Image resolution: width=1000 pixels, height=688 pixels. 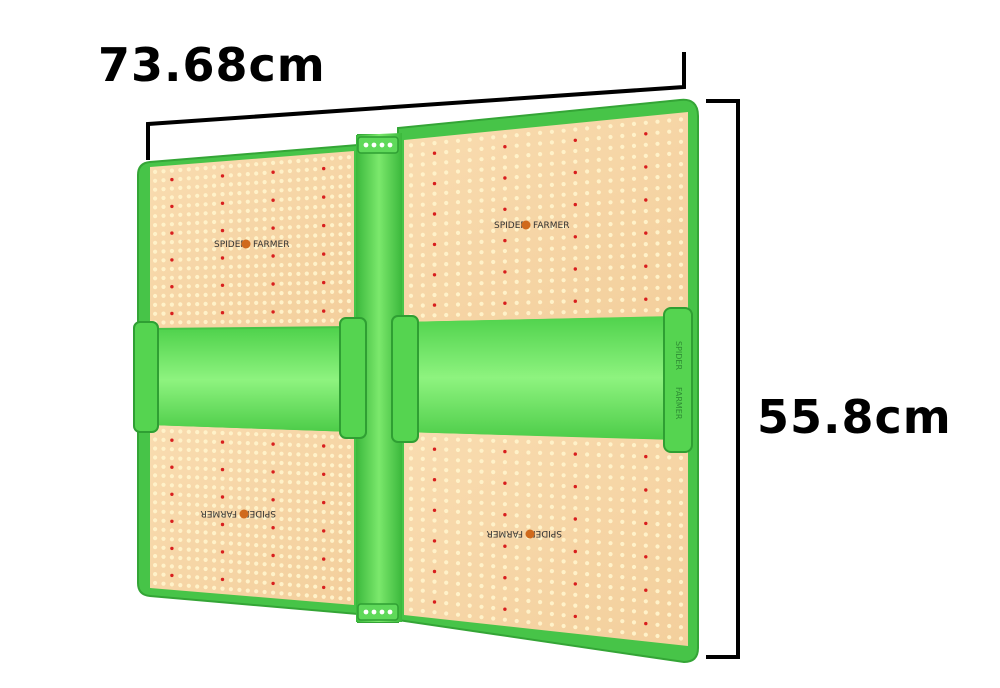 I want to click on bar-clips, so click(x=413, y=380).